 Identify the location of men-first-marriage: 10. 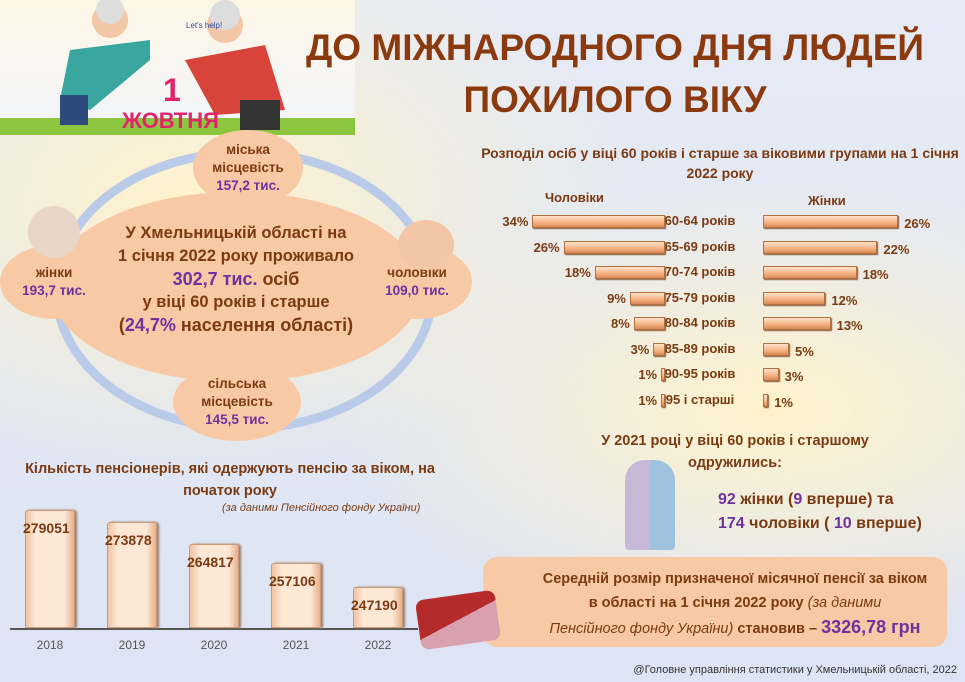
(842, 523).